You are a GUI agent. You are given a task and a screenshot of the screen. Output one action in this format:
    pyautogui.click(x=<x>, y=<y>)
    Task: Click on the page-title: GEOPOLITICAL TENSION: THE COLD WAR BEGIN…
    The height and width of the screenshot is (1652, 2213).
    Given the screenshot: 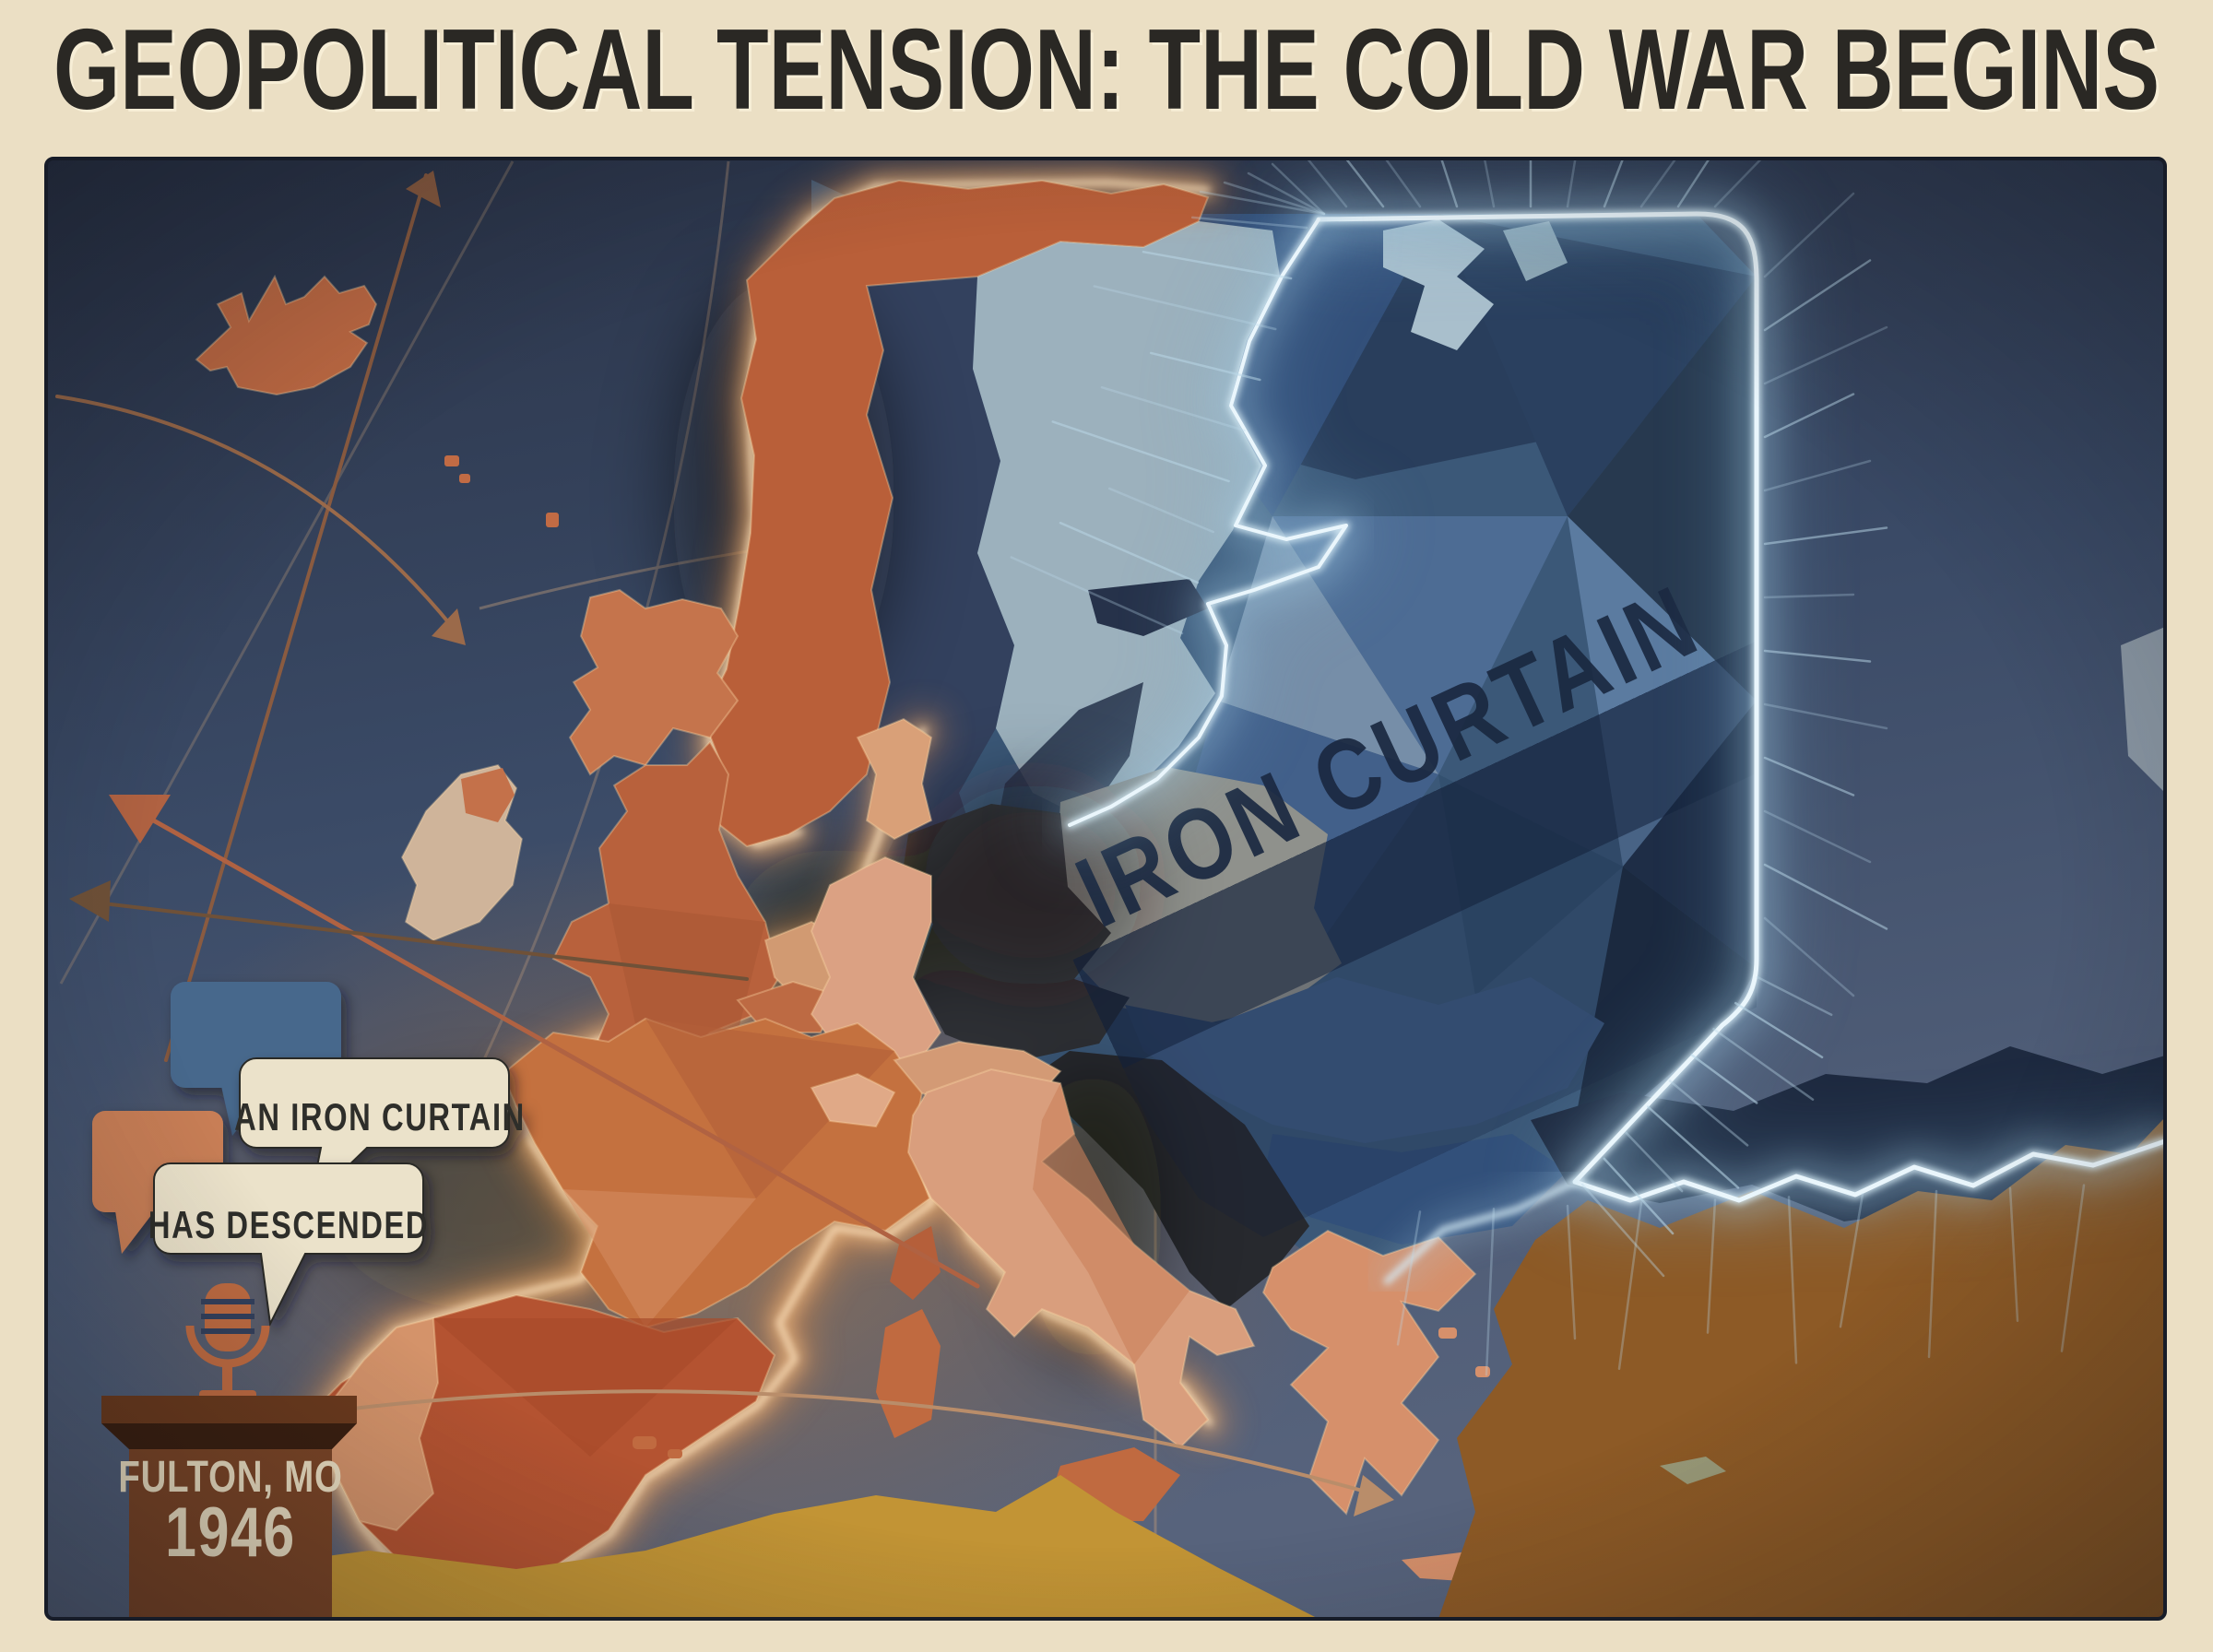 What is the action you would take?
    pyautogui.click(x=1106, y=69)
    